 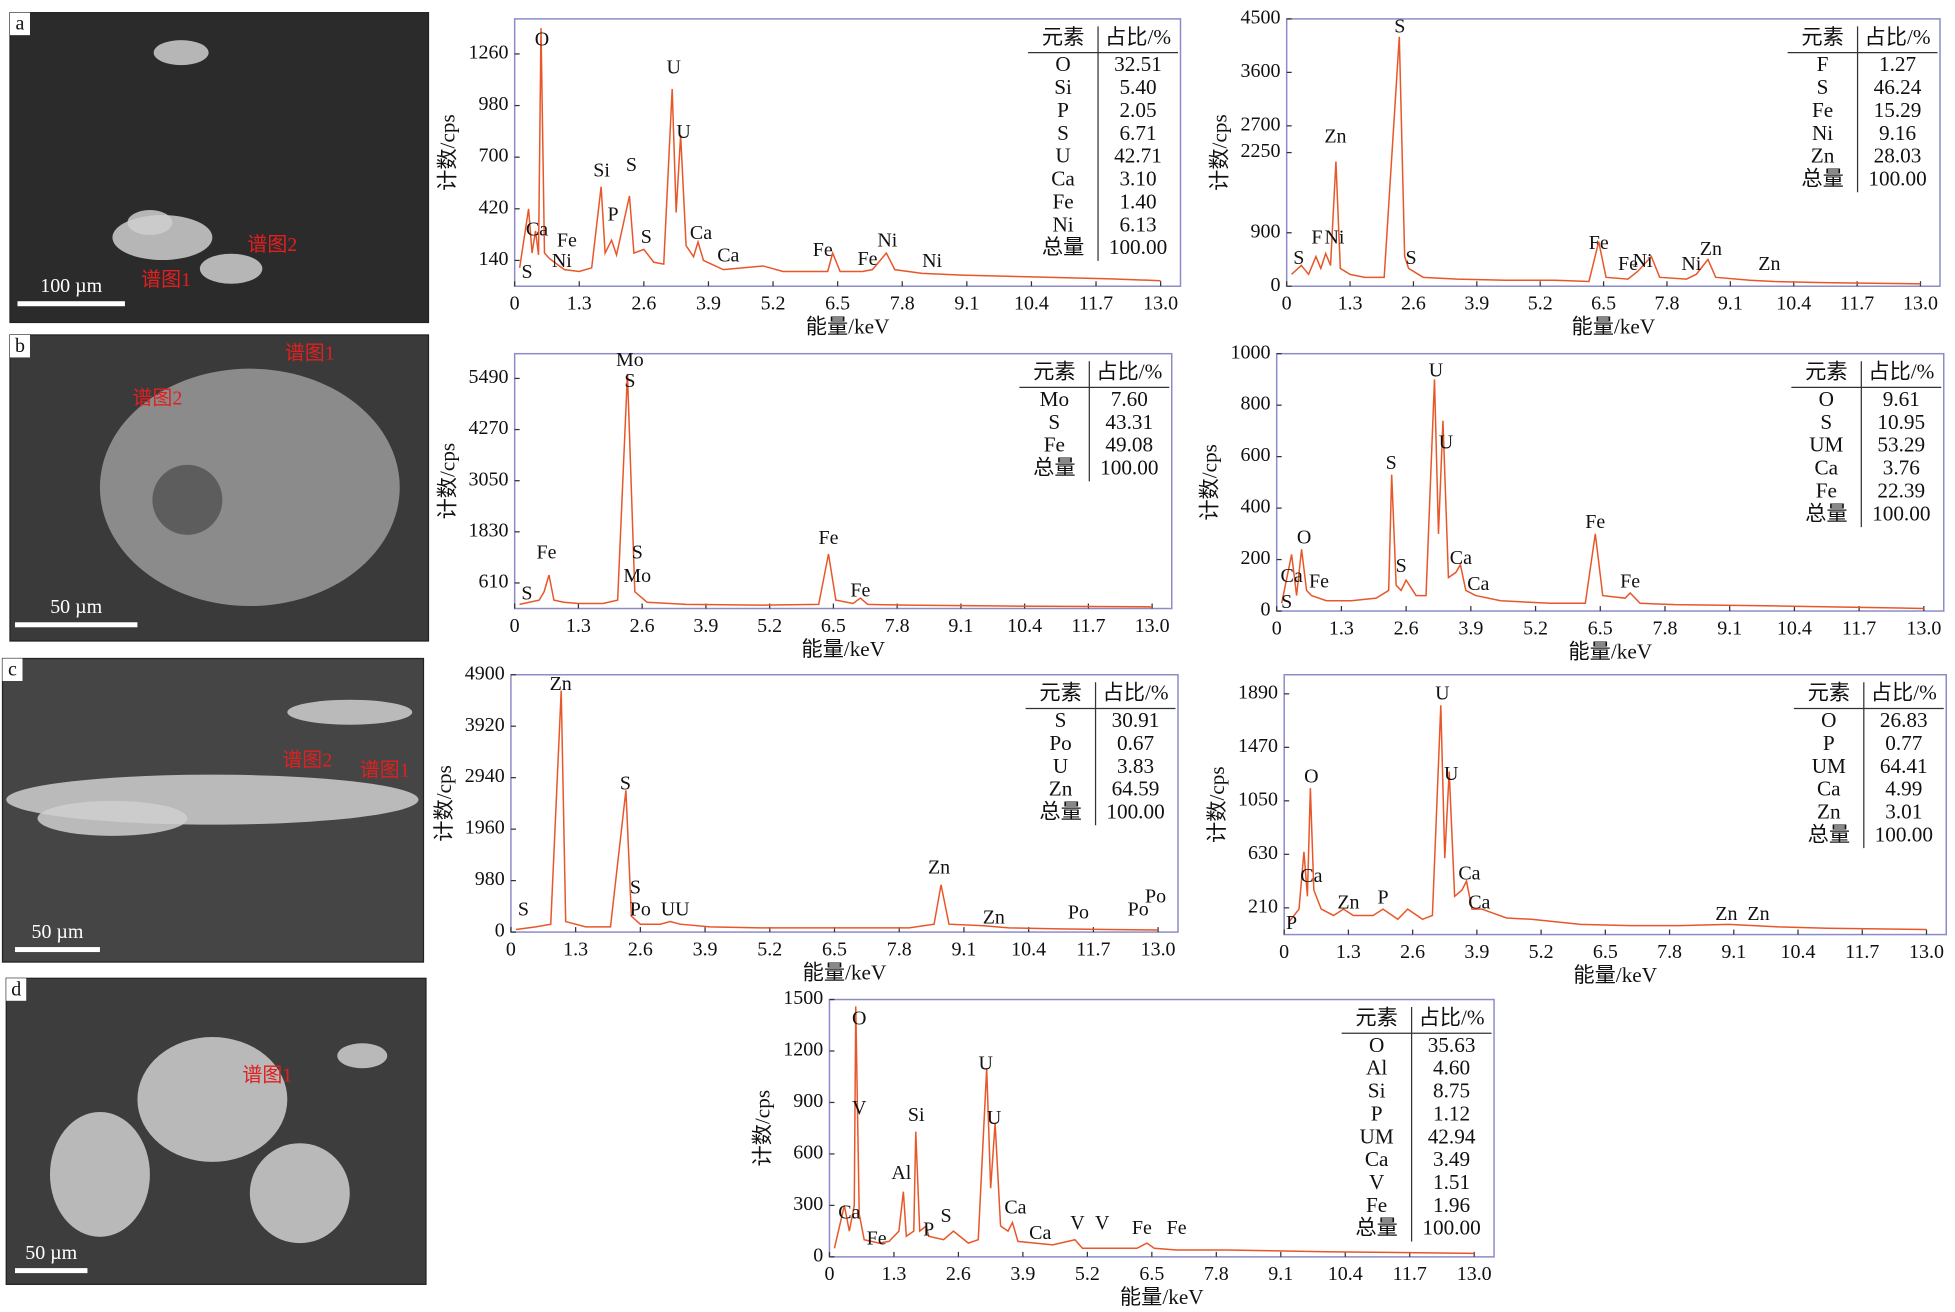 I want to click on table-cell: O, so click(x=1062, y=64).